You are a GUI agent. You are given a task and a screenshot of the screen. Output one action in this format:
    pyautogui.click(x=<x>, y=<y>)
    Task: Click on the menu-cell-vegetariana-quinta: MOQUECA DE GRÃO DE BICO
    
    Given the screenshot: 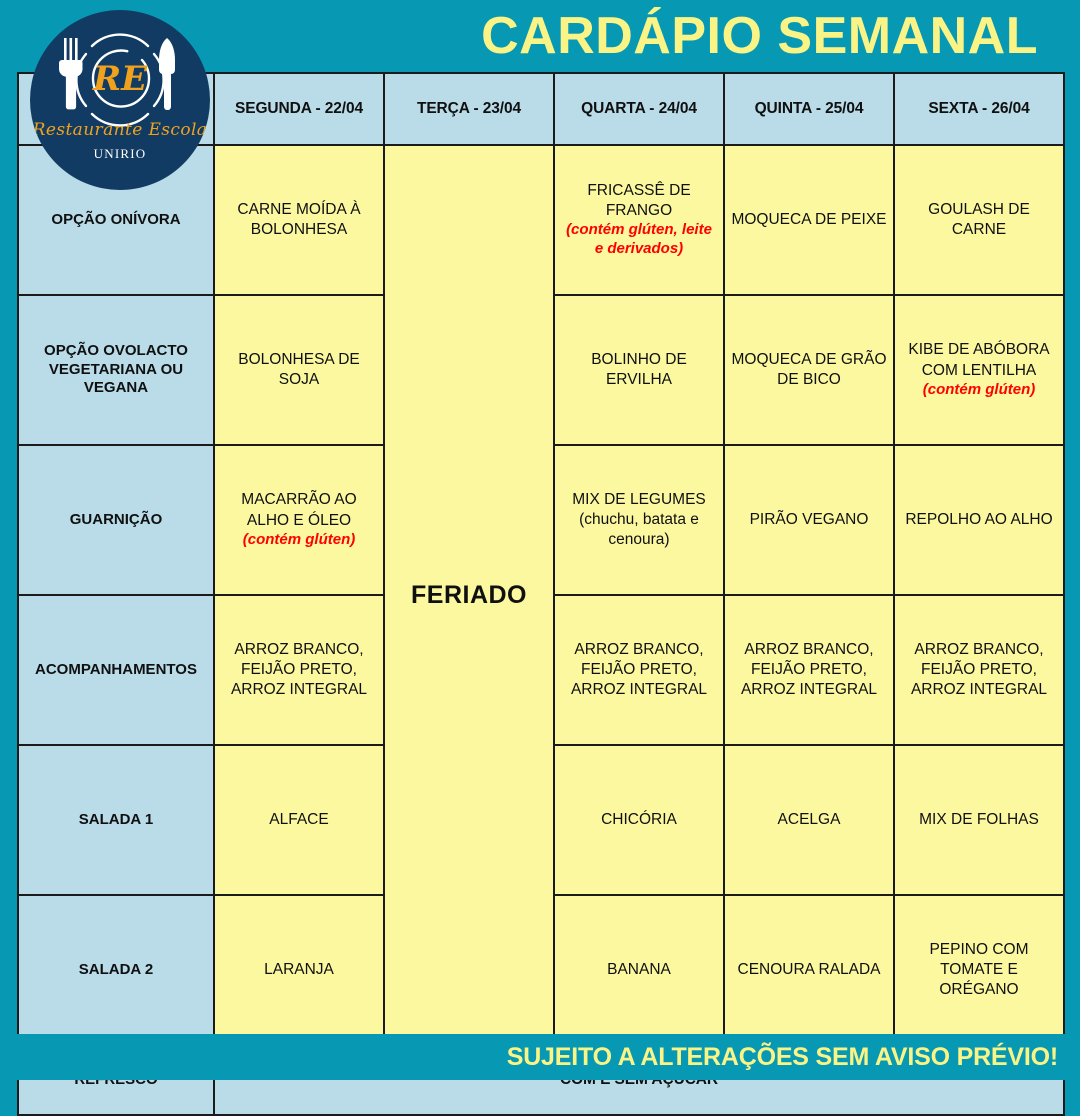 What is the action you would take?
    pyautogui.click(x=809, y=370)
    